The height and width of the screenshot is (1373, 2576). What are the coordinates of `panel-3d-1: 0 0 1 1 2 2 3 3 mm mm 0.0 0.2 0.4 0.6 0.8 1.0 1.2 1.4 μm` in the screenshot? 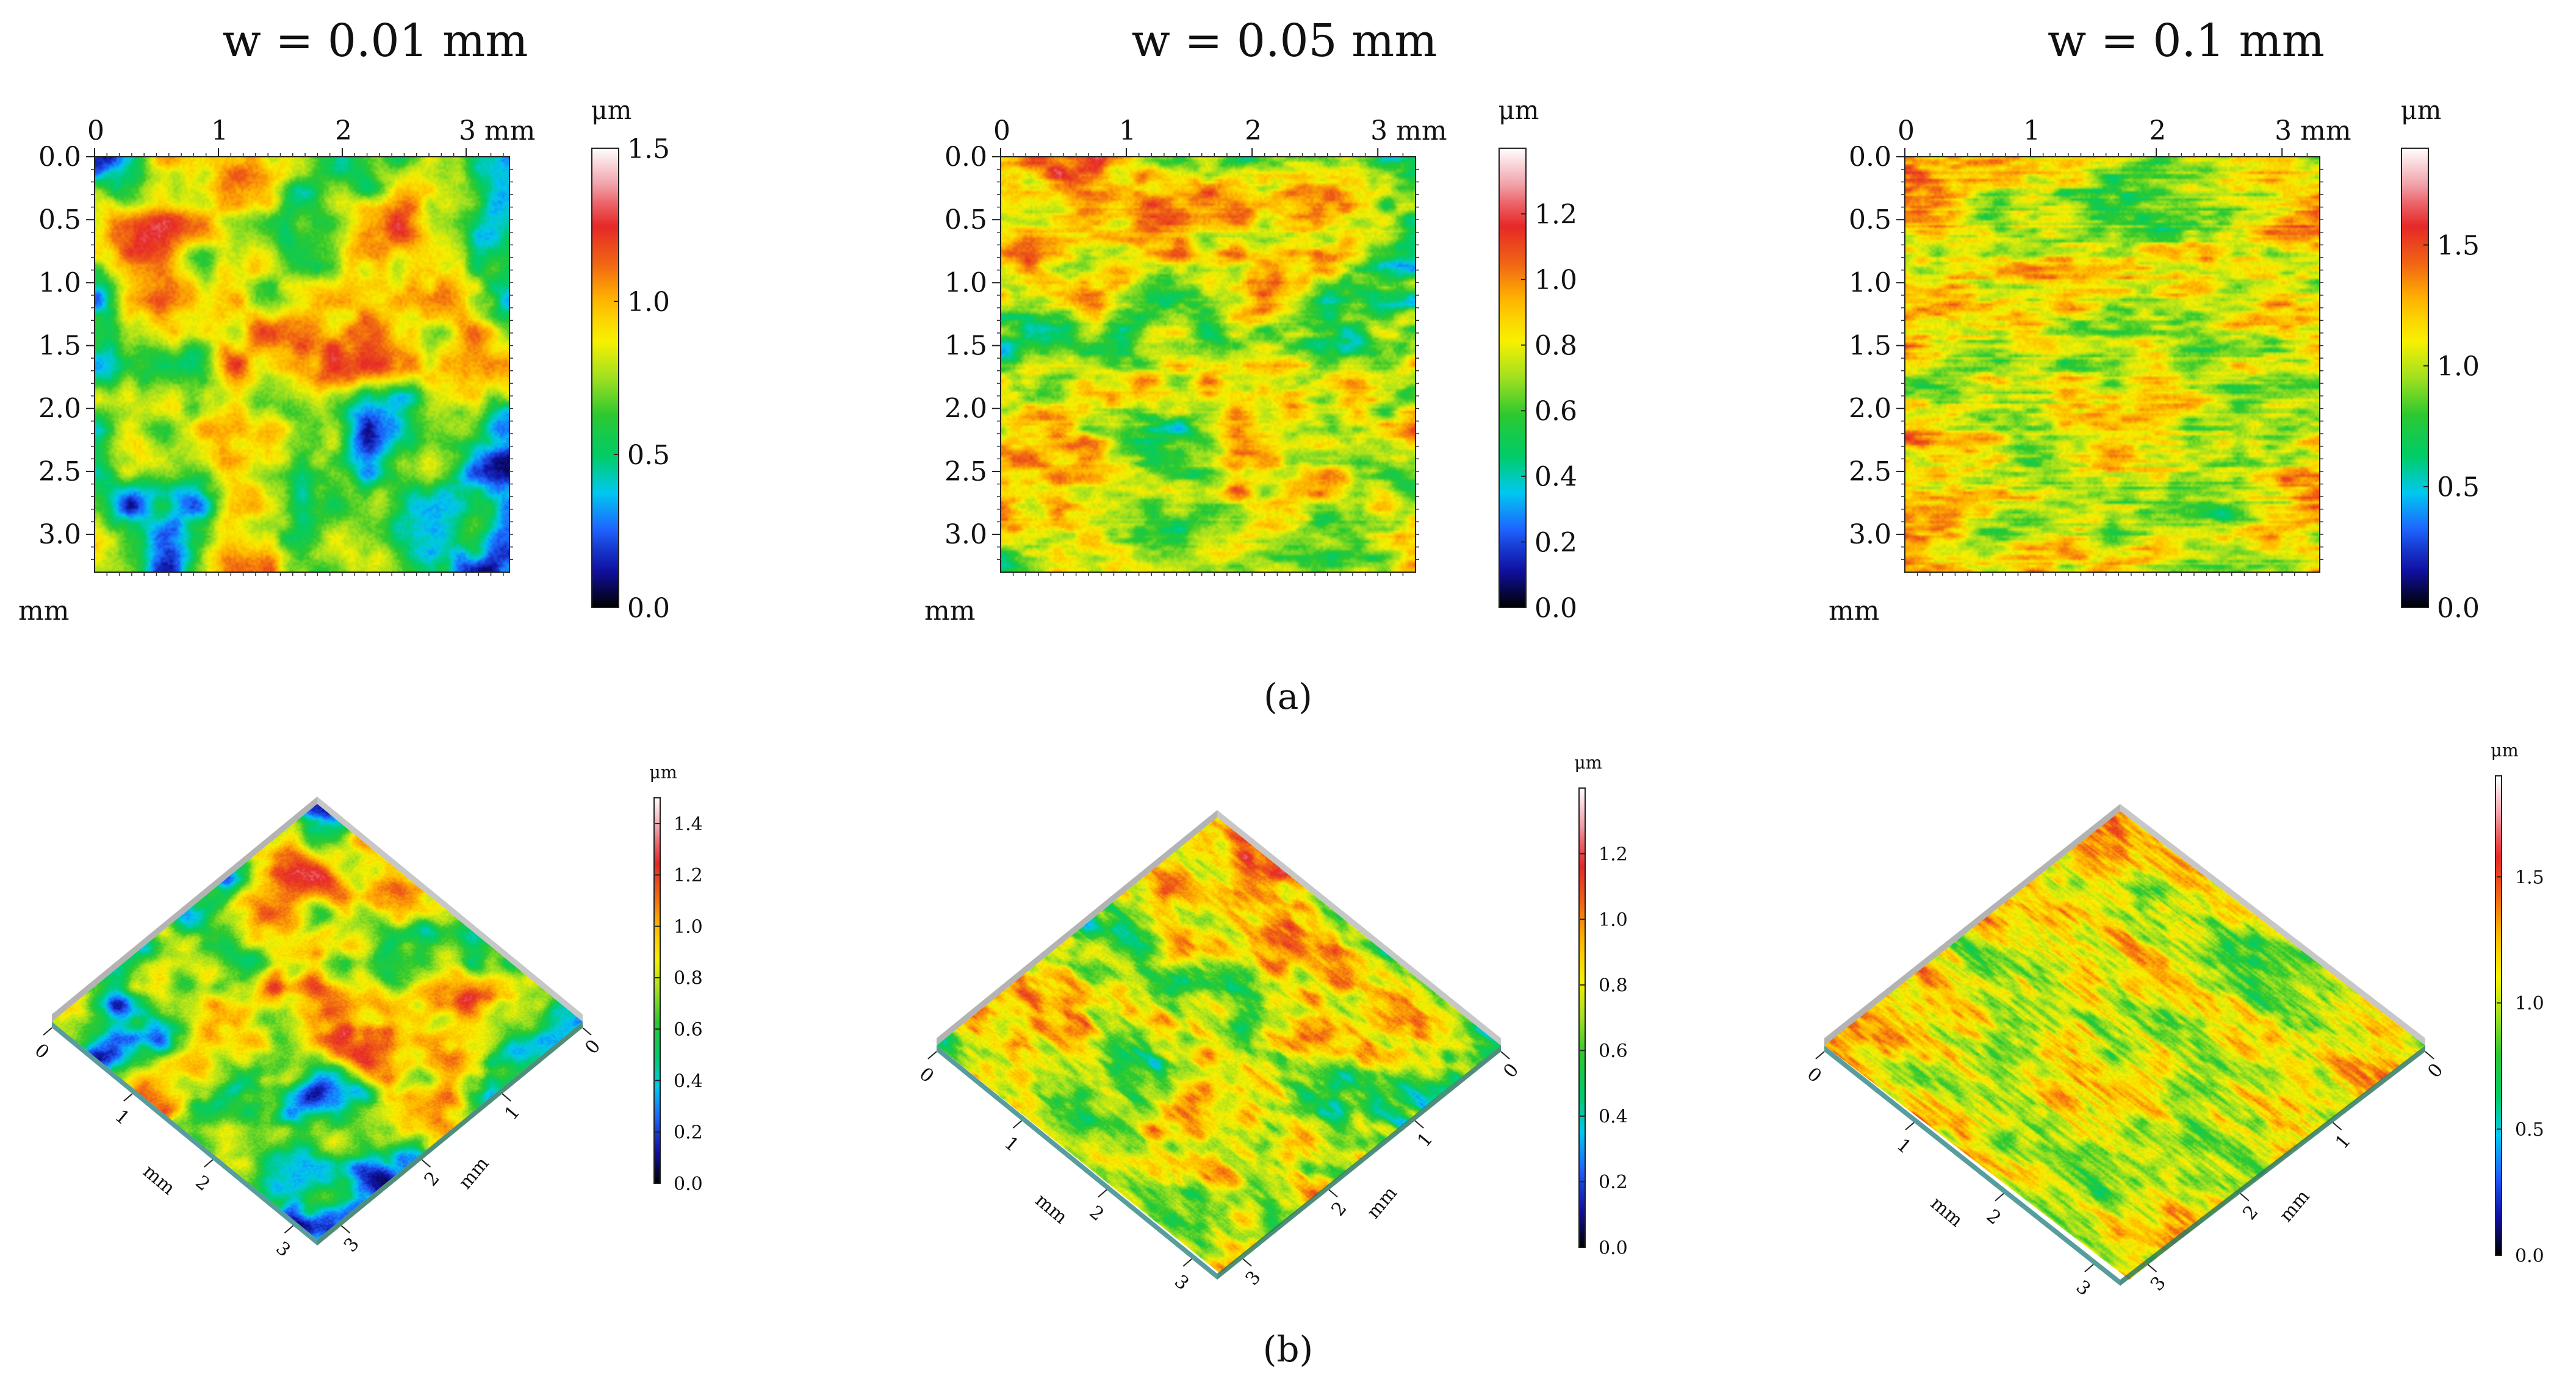 It's located at (367, 1011).